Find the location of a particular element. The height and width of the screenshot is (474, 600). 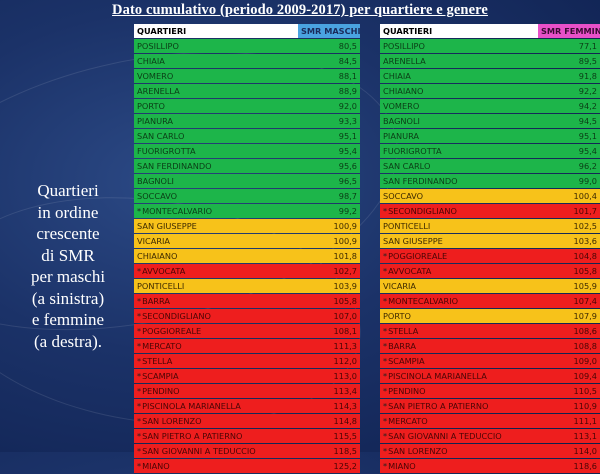

table-row: PONTICELLI 103,9 is located at coordinates (247, 286).